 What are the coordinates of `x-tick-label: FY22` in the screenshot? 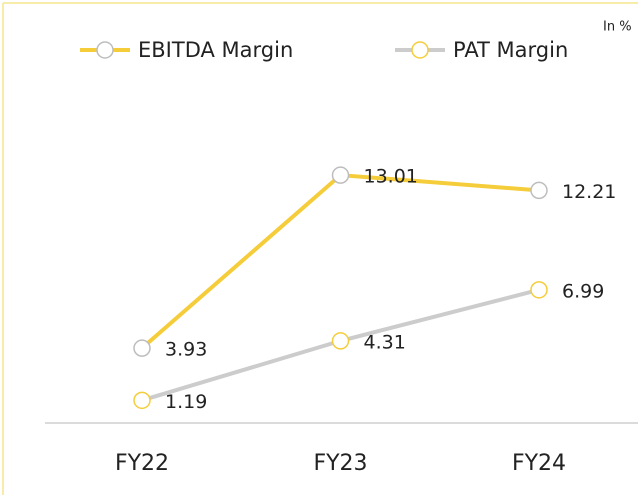 It's located at (142, 463).